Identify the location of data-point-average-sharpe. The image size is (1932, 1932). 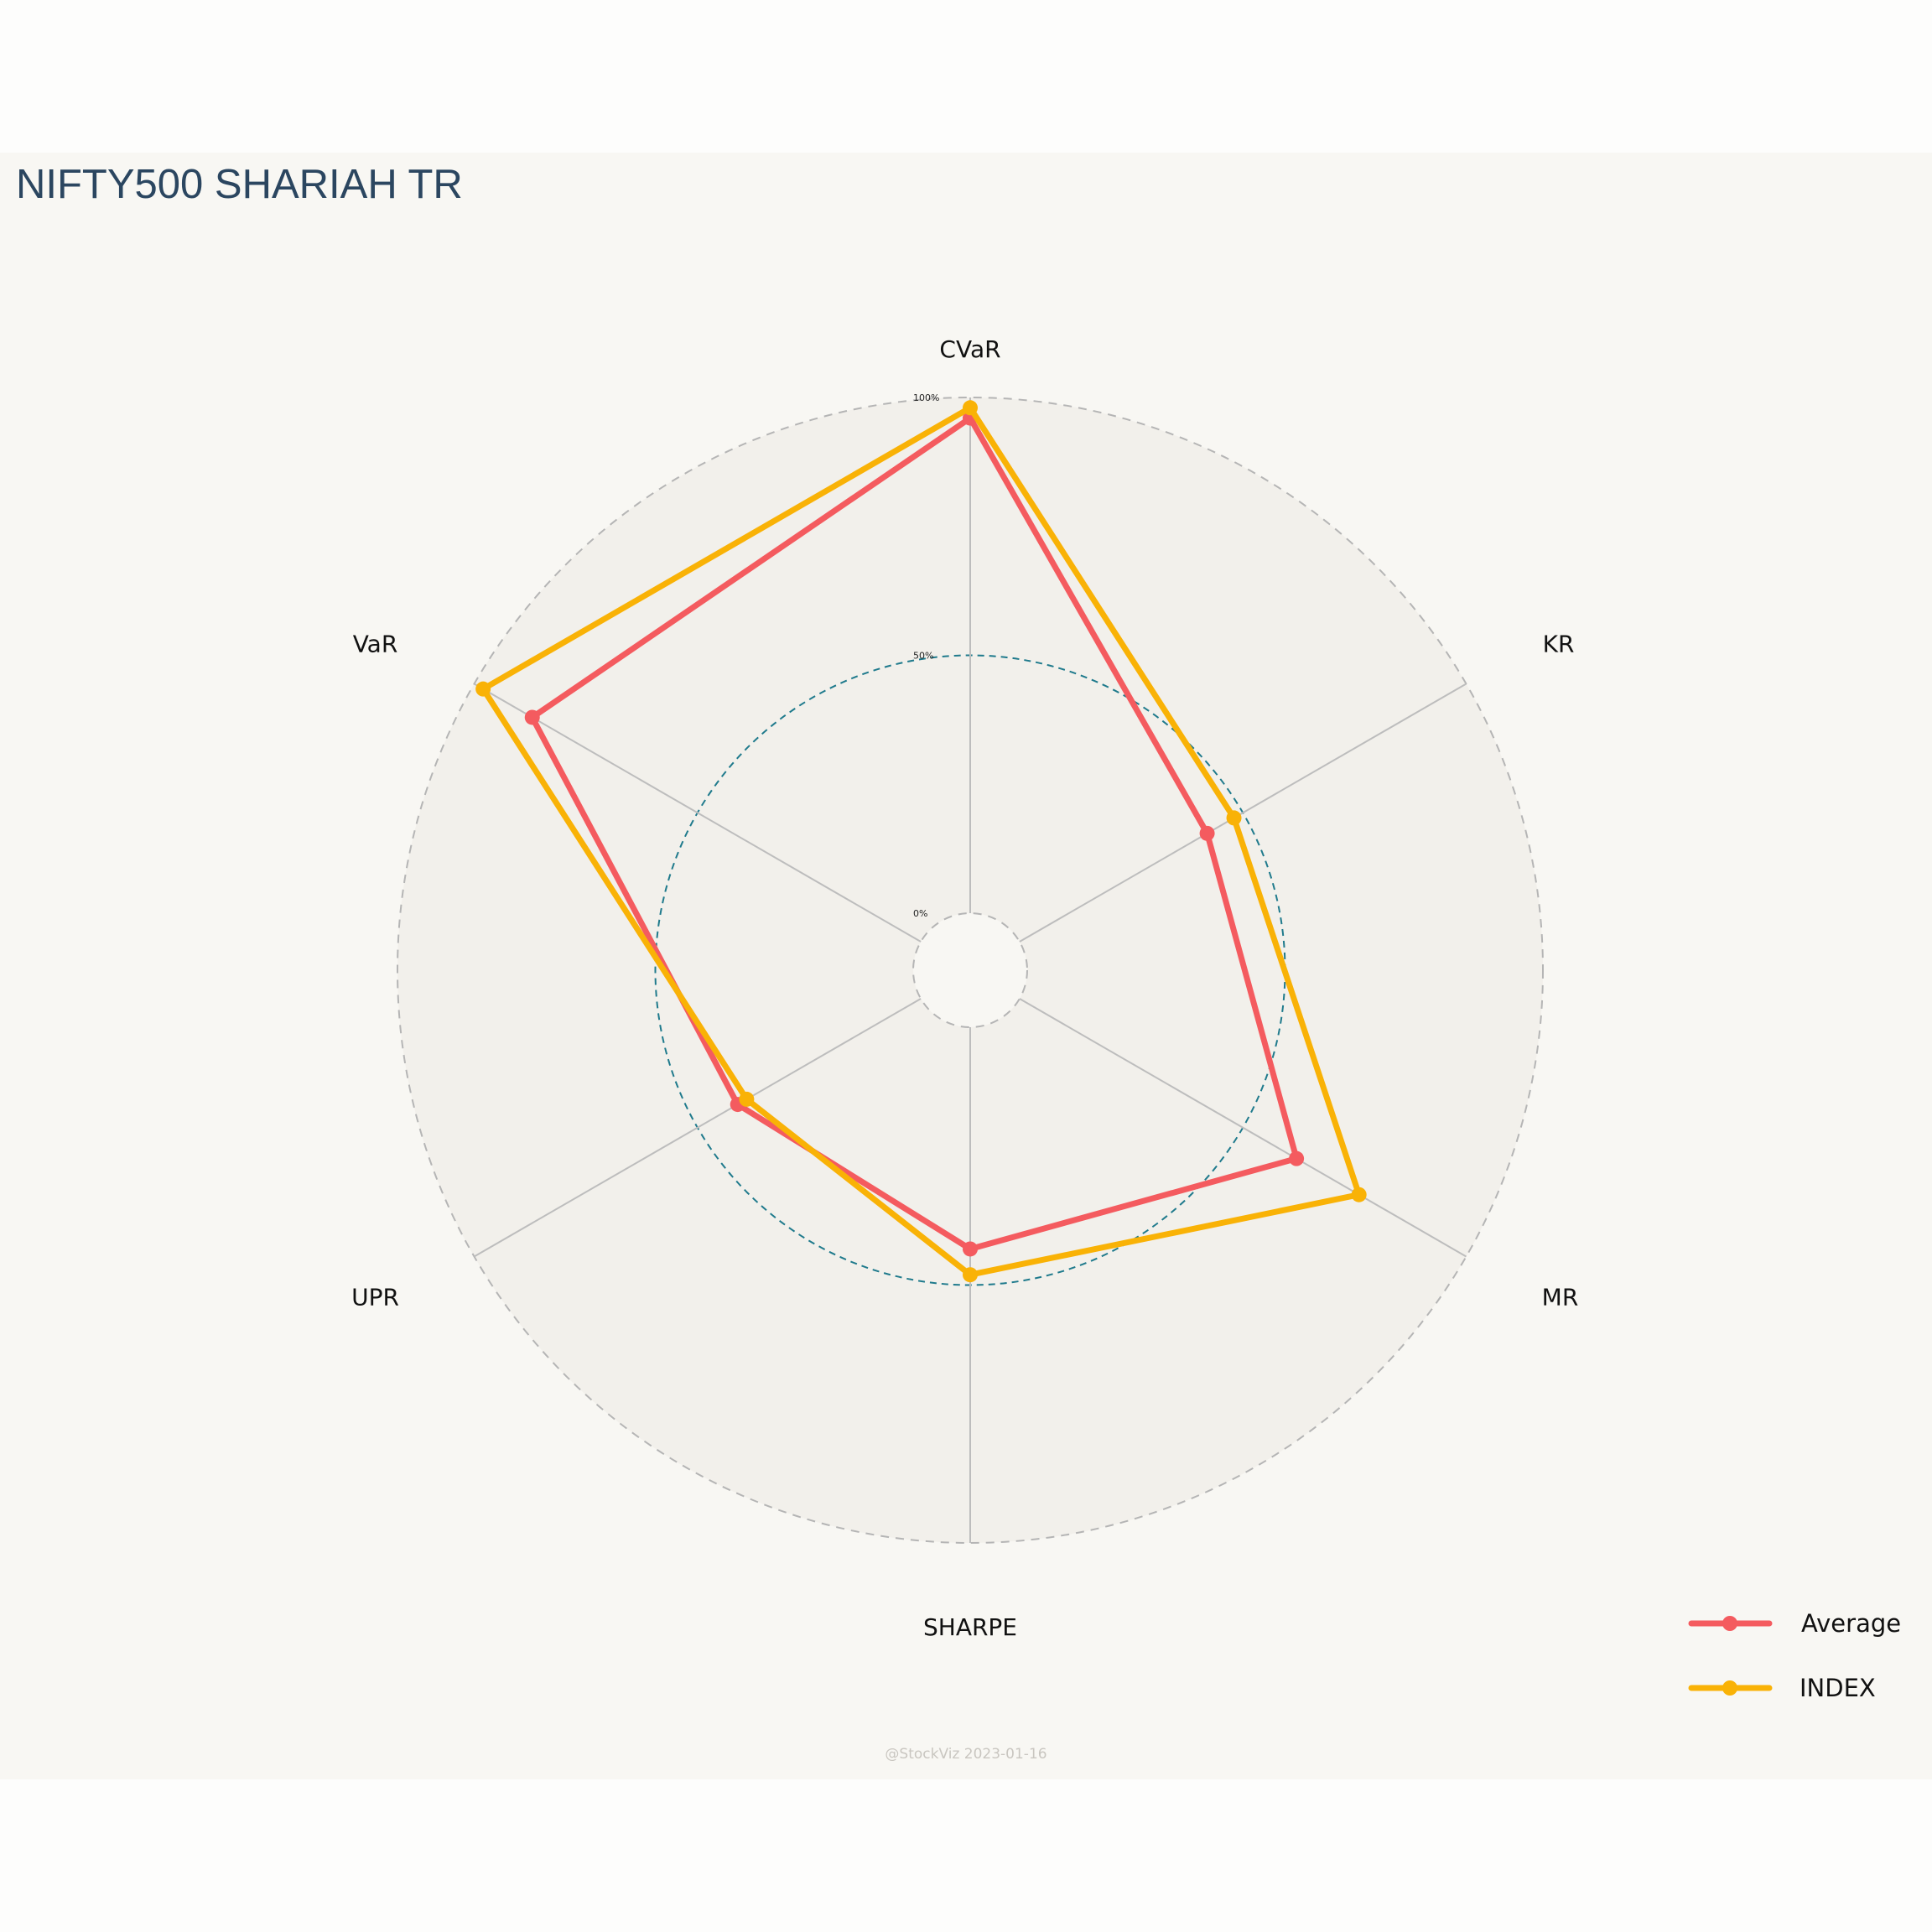
(970, 1249).